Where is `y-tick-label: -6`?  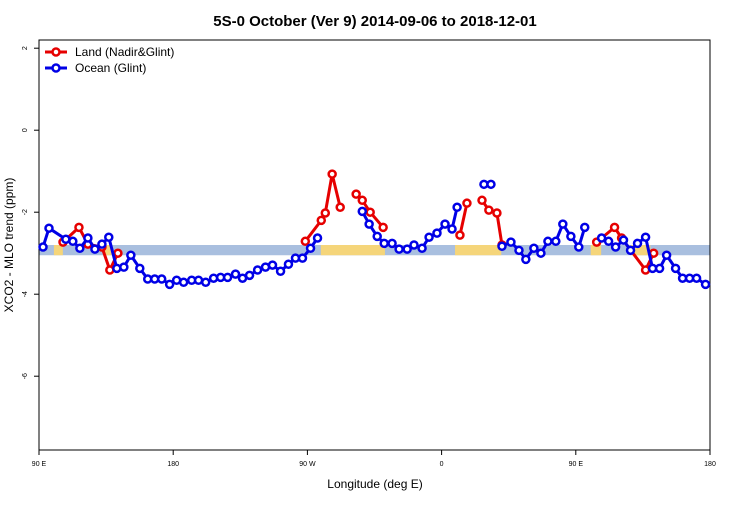
y-tick-label: -6 is located at coordinates (25, 376).